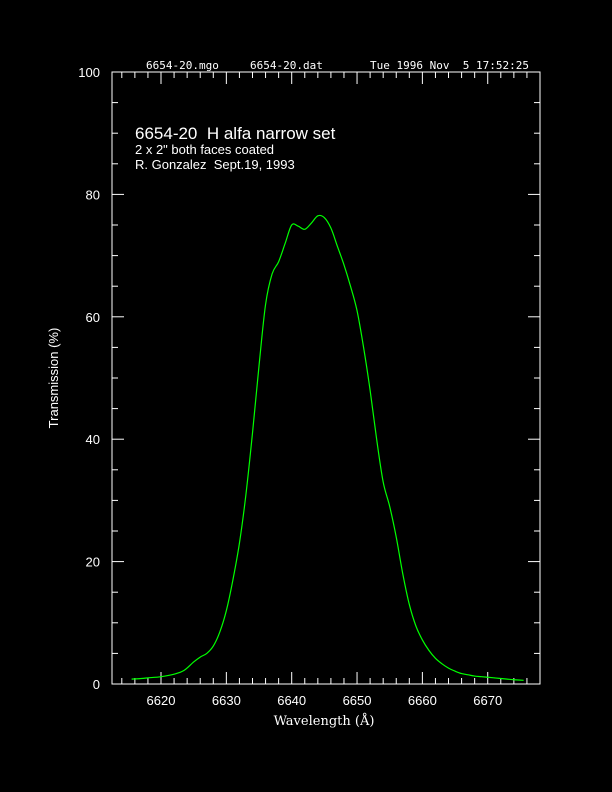 This screenshot has width=612, height=792. What do you see at coordinates (93, 194) in the screenshot?
I see `y-tick-label: 80` at bounding box center [93, 194].